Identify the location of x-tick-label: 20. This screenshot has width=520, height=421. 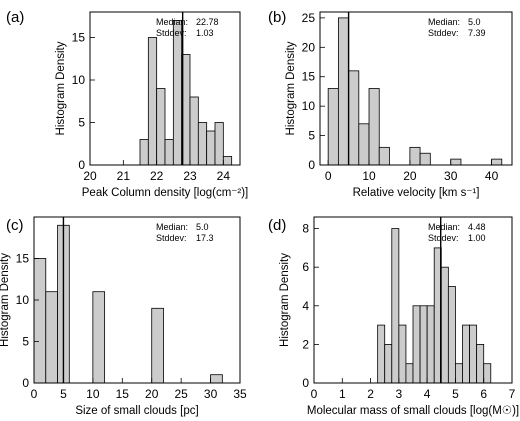
(90, 176).